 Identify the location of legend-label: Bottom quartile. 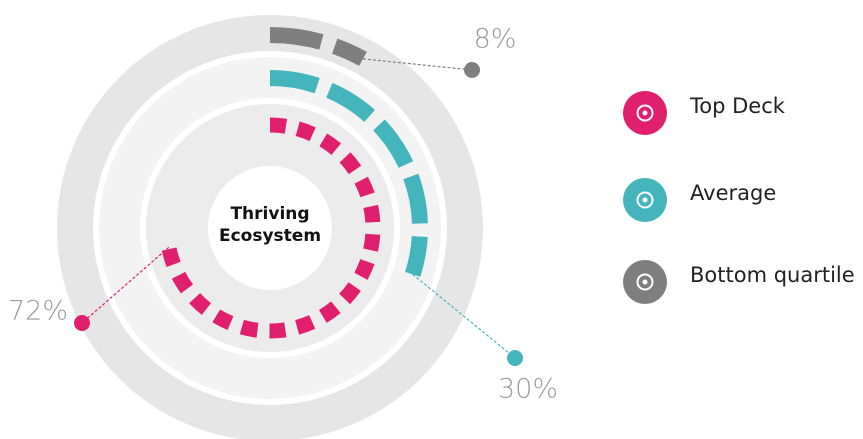
(772, 275).